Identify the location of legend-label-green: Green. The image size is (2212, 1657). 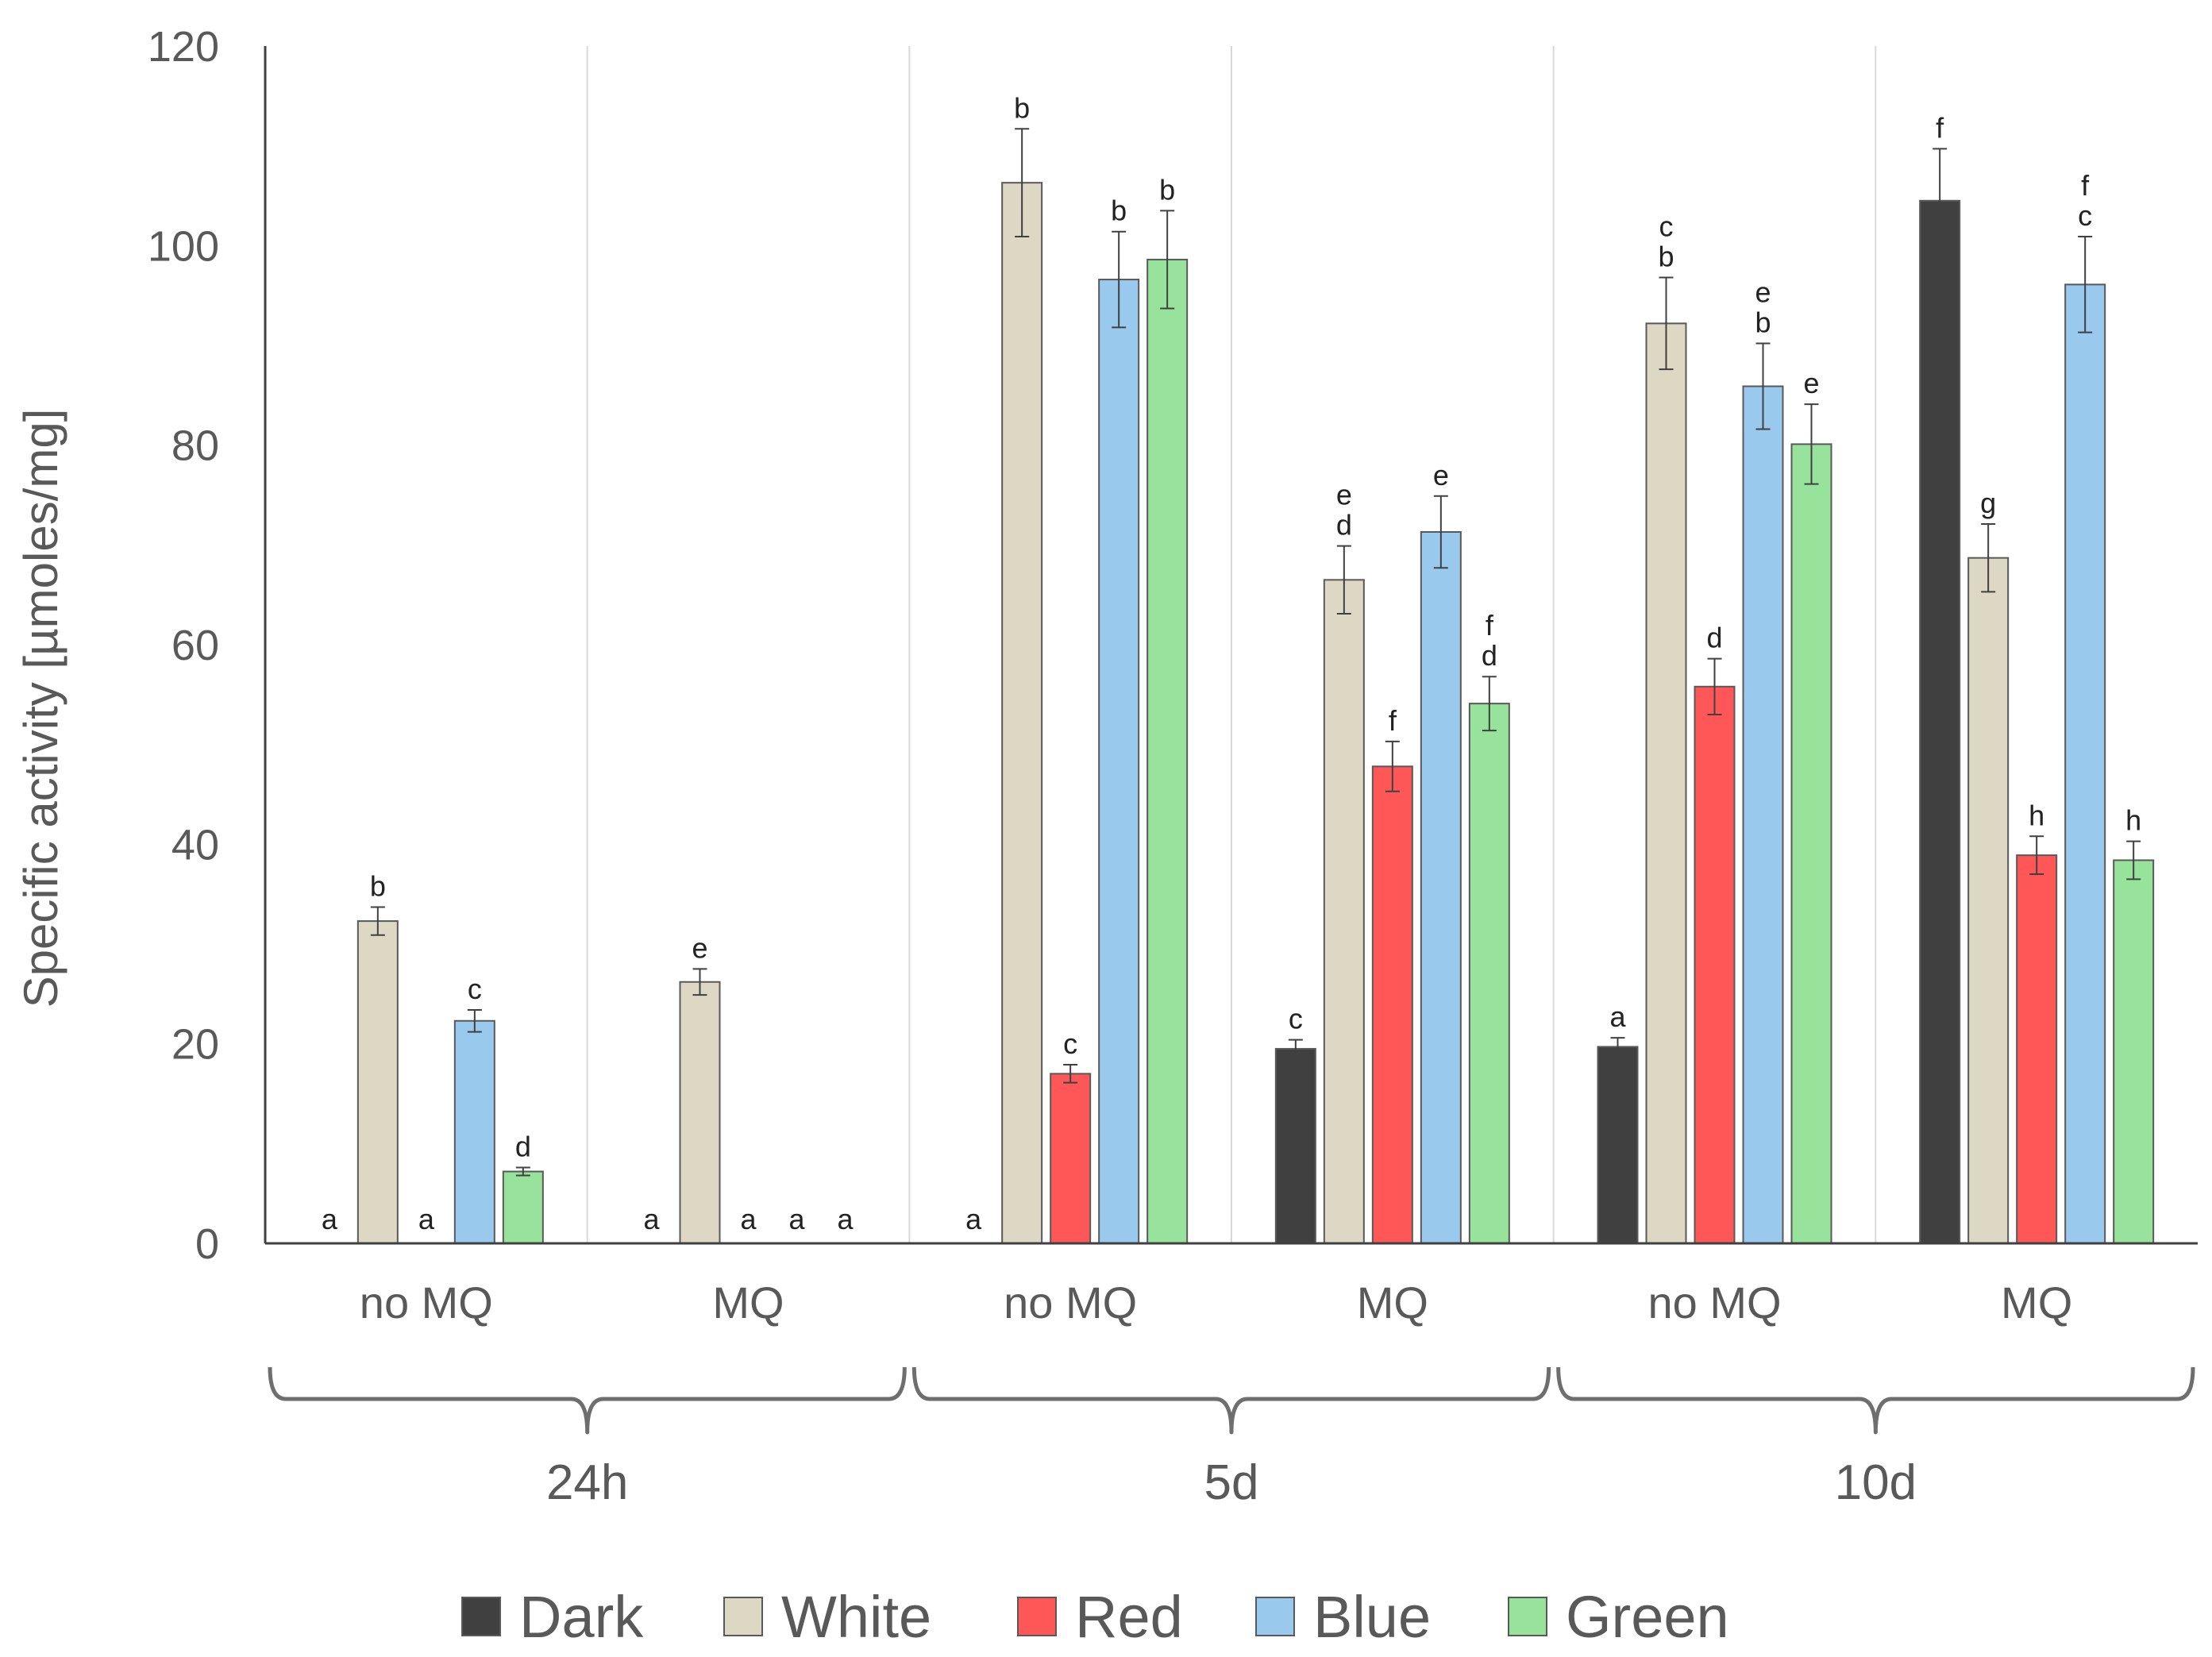
(1647, 1617).